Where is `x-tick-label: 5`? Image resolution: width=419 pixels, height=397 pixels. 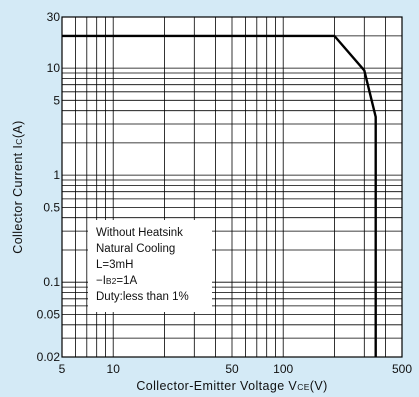
x-tick-label: 5 is located at coordinates (62, 369).